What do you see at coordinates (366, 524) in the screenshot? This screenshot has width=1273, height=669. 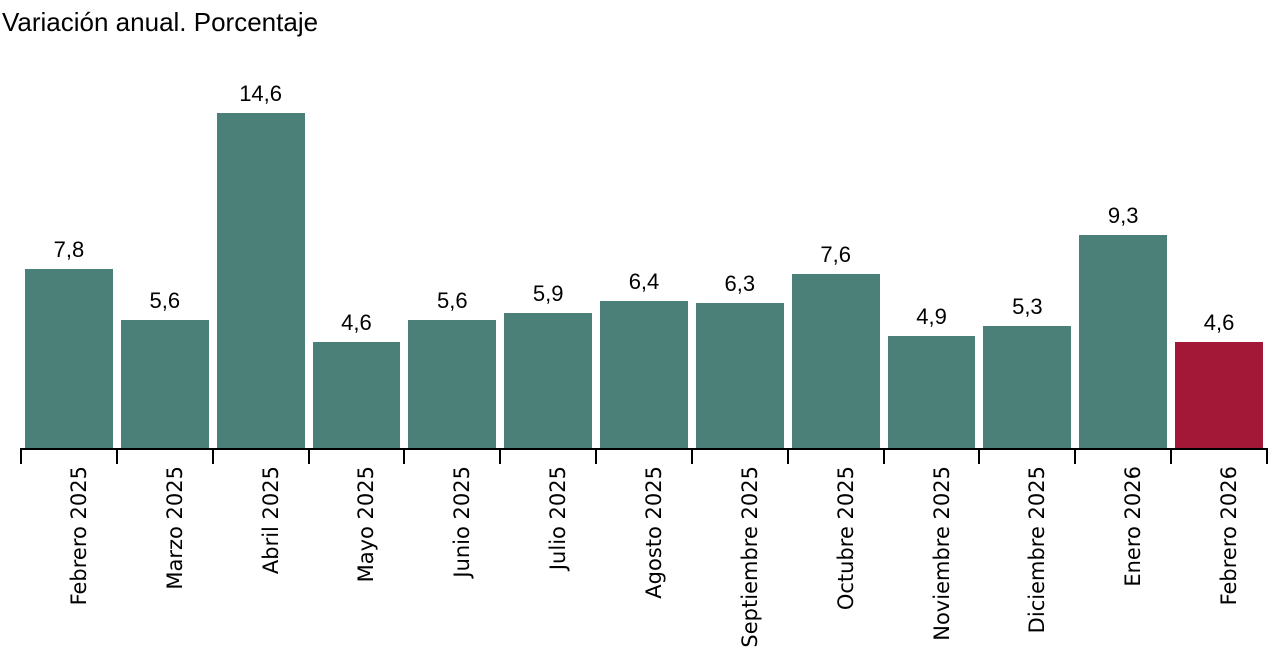 I see `x-axis-category-label: Mayo 2025` at bounding box center [366, 524].